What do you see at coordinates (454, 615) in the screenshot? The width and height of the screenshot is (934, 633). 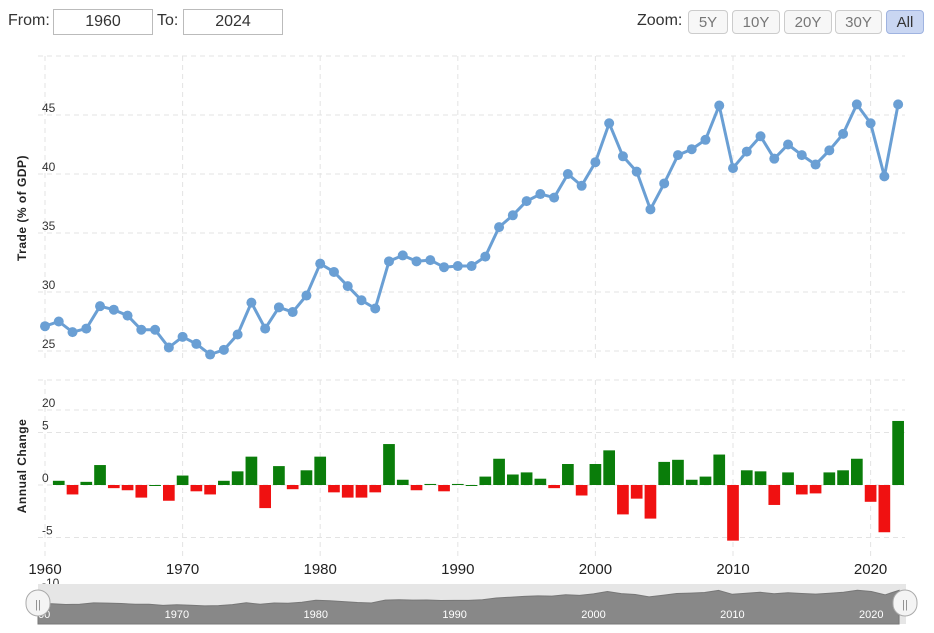 I see `navigator-year-label: 1990` at bounding box center [454, 615].